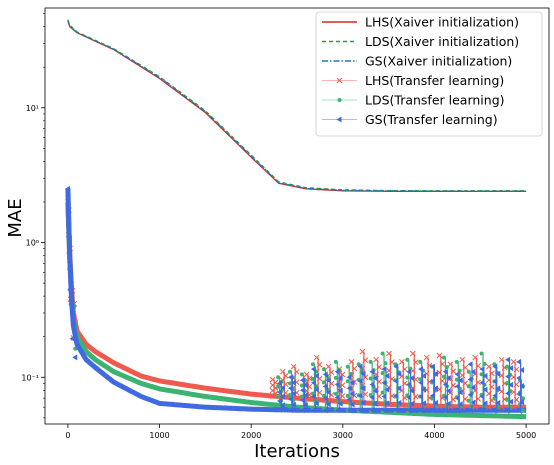  Describe the element at coordinates (442, 22) in the screenshot. I see `legend-label-0: LHS(Xaiver initialization)` at that location.